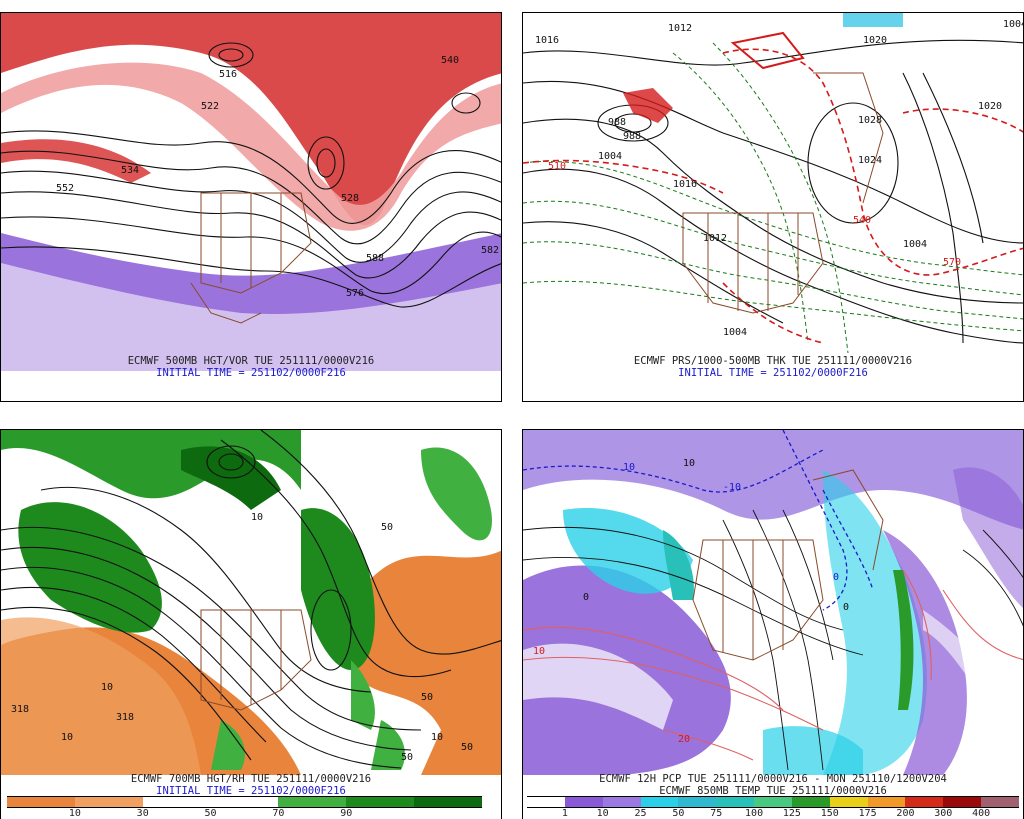  What do you see at coordinates (450, 60) in the screenshot?
I see `contour-label: 540` at bounding box center [450, 60].